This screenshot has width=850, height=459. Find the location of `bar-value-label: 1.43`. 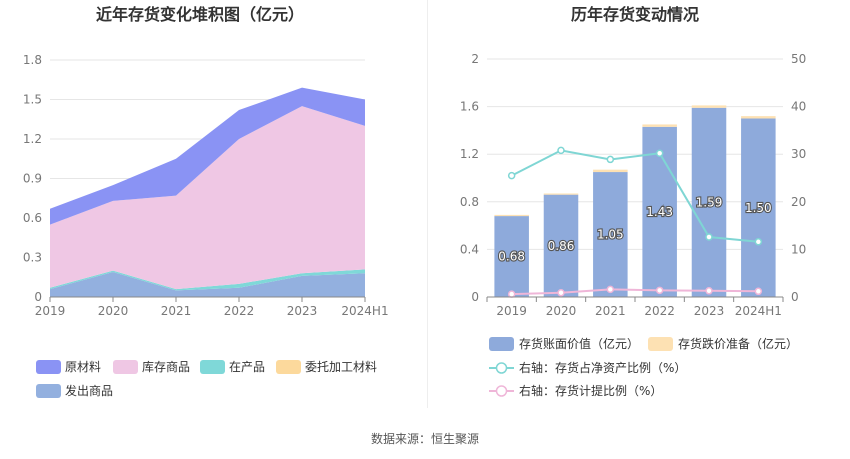

bar-value-label: 1.43 is located at coordinates (659, 212).